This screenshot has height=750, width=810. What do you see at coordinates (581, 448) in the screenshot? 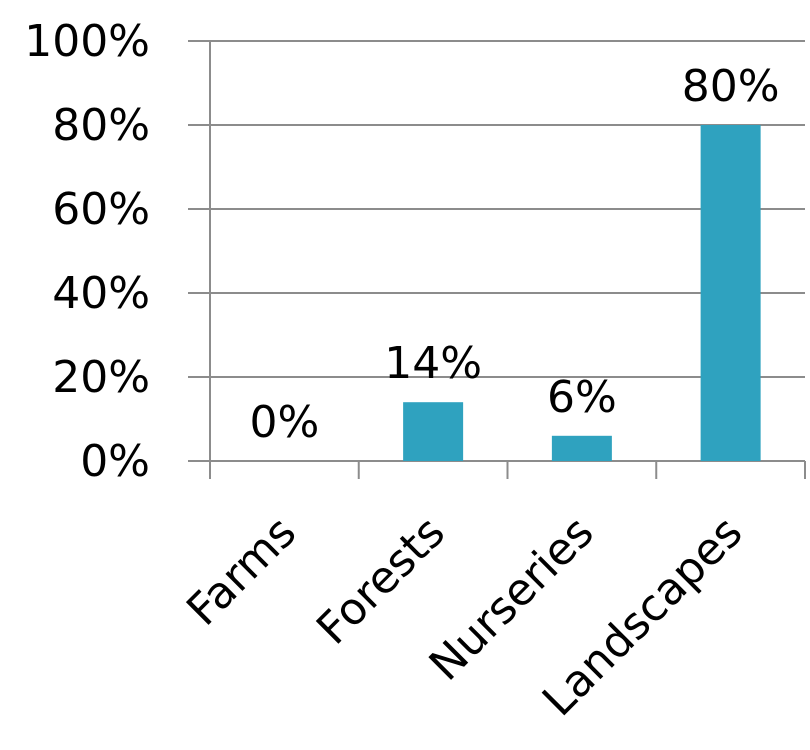
I see `bar-nurseries` at bounding box center [581, 448].